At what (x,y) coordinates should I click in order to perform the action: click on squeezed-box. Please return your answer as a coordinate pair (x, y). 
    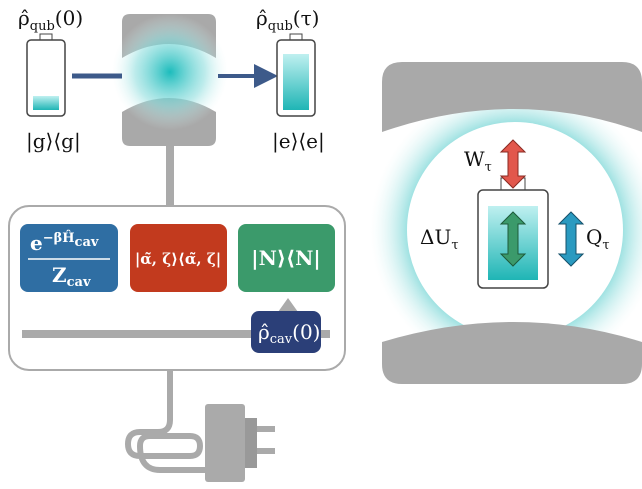
    Looking at the image, I should click on (178, 258).